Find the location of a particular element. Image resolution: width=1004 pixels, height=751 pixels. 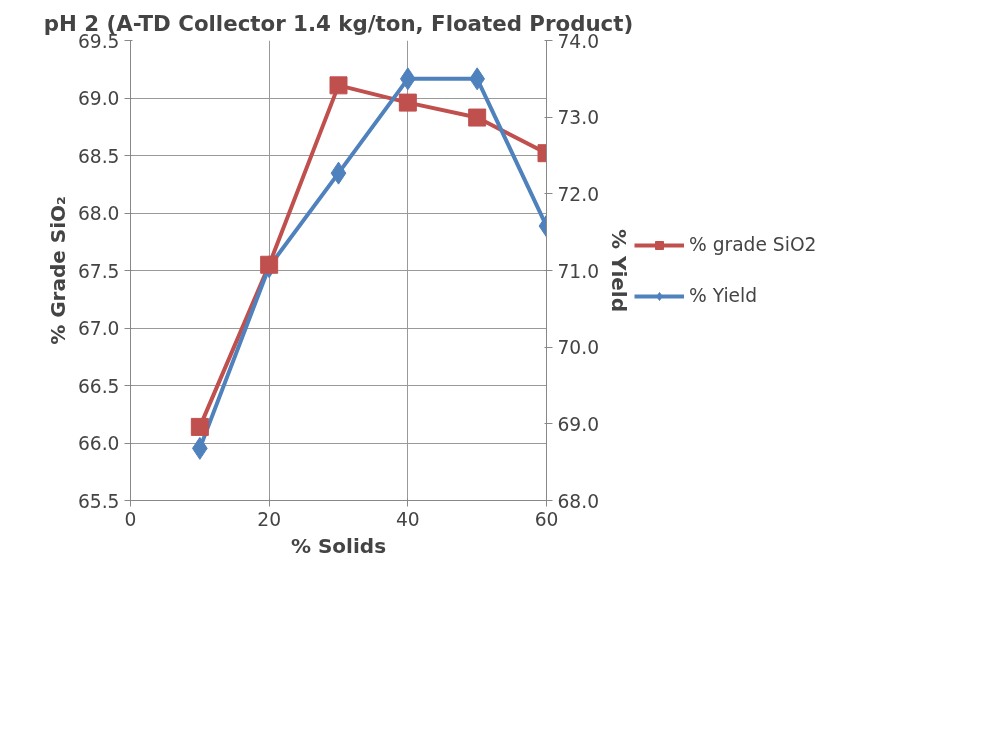

x-tick-label: 60 is located at coordinates (546, 519).